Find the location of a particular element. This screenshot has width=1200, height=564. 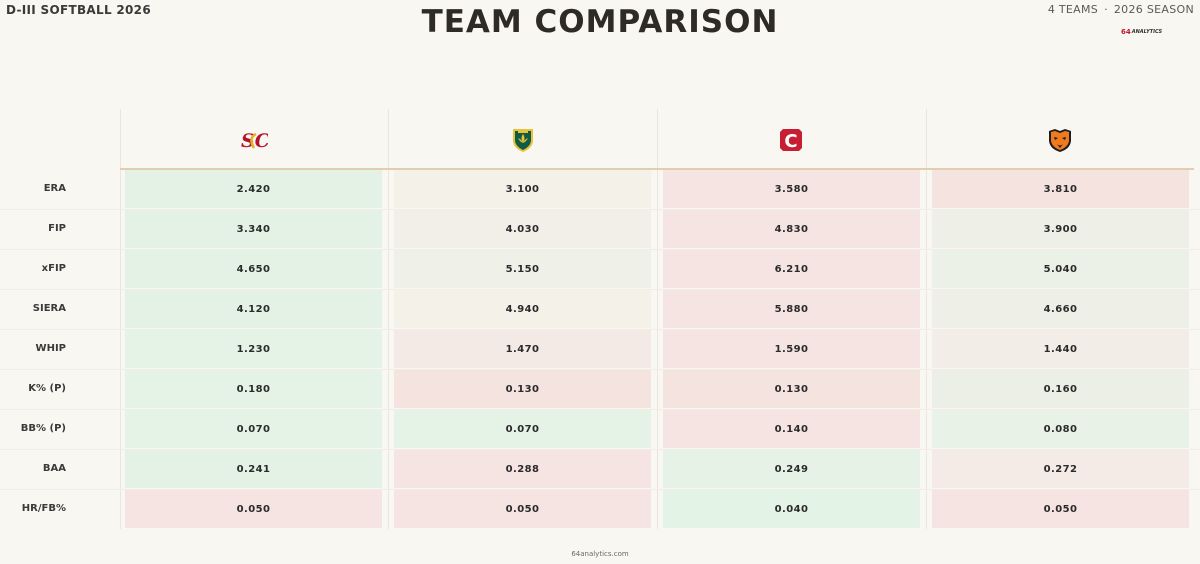

metric-cell: 4.650 is located at coordinates (253, 269).